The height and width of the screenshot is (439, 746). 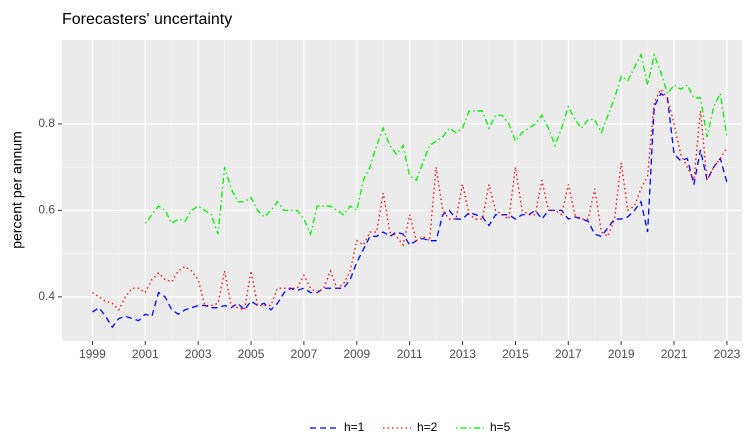 What do you see at coordinates (727, 354) in the screenshot?
I see `x-tick-label: 2023` at bounding box center [727, 354].